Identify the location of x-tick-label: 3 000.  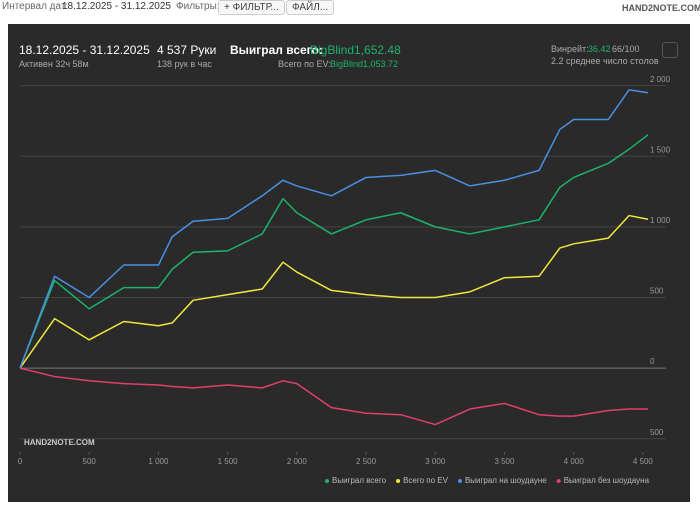
(435, 461).